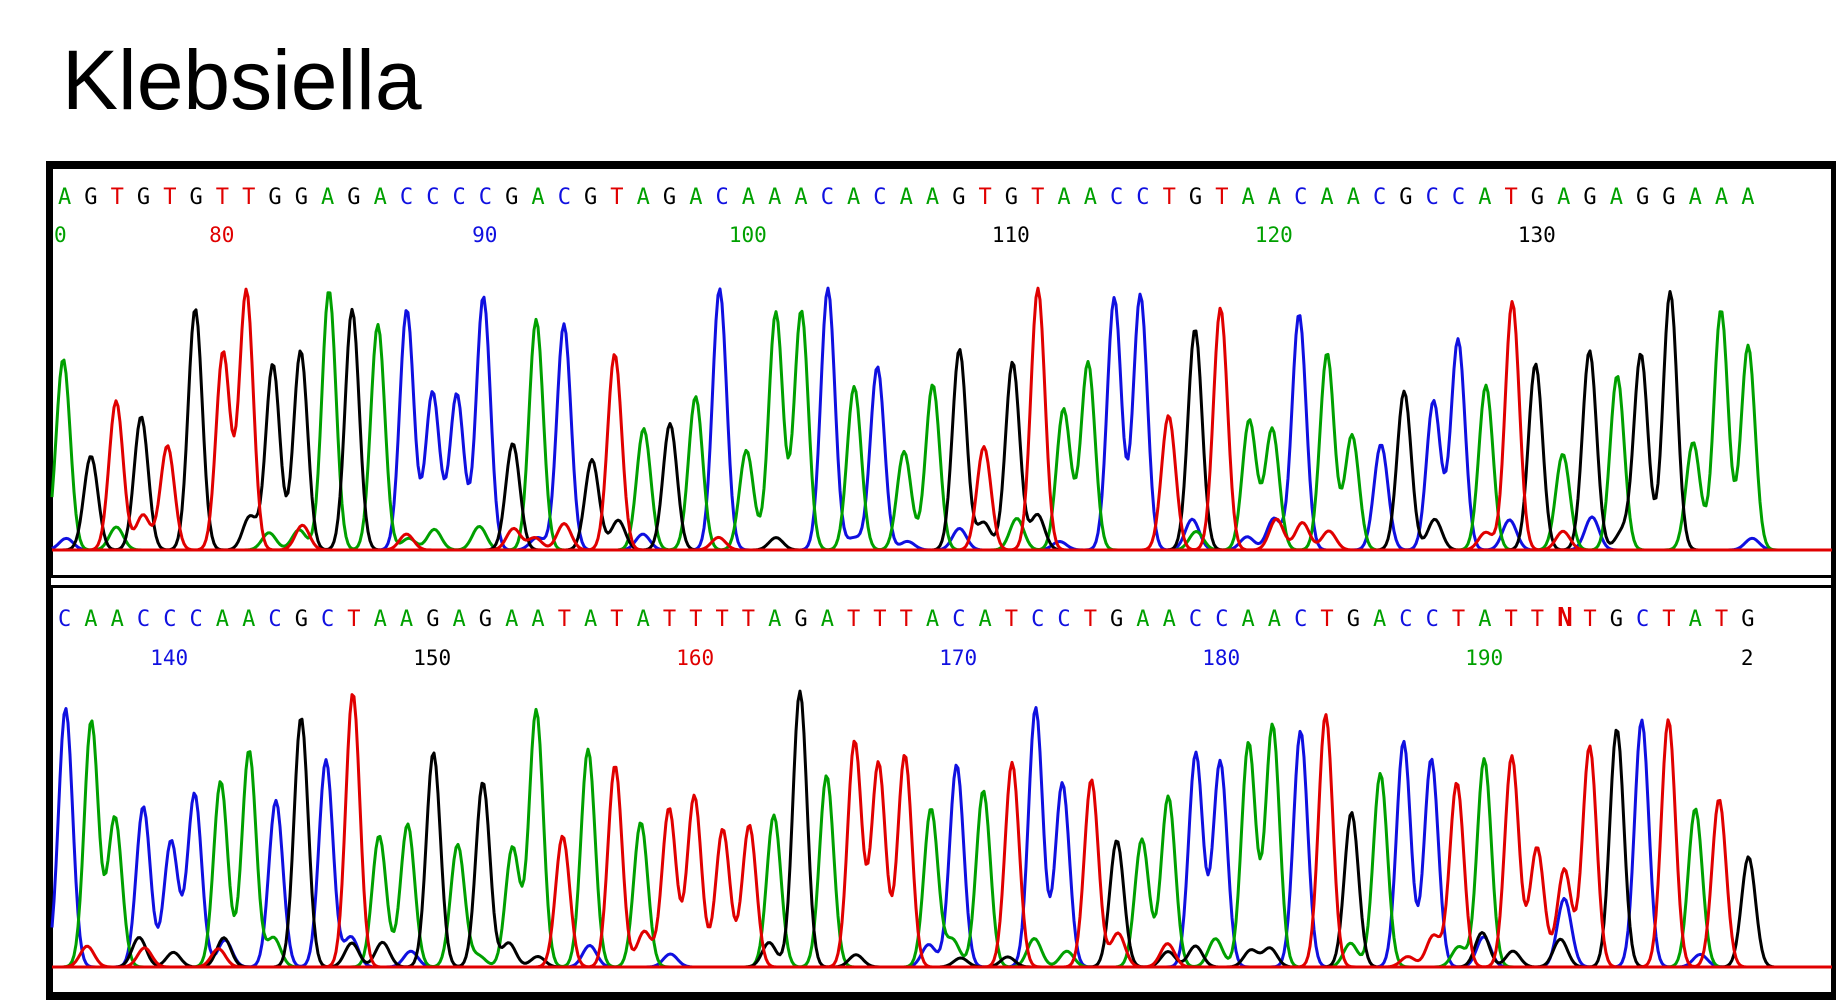 The image size is (1838, 1008). What do you see at coordinates (958, 658) in the screenshot?
I see `position-label: 170` at bounding box center [958, 658].